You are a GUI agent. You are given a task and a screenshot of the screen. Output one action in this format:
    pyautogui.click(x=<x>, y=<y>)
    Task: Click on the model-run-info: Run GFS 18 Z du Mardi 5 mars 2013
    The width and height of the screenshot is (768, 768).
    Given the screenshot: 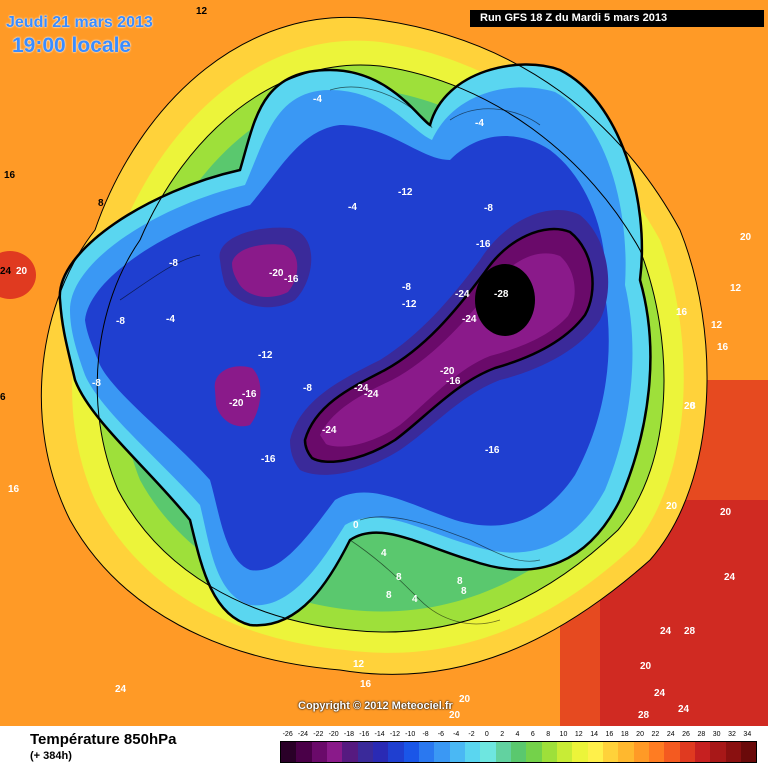 What is the action you would take?
    pyautogui.click(x=617, y=18)
    